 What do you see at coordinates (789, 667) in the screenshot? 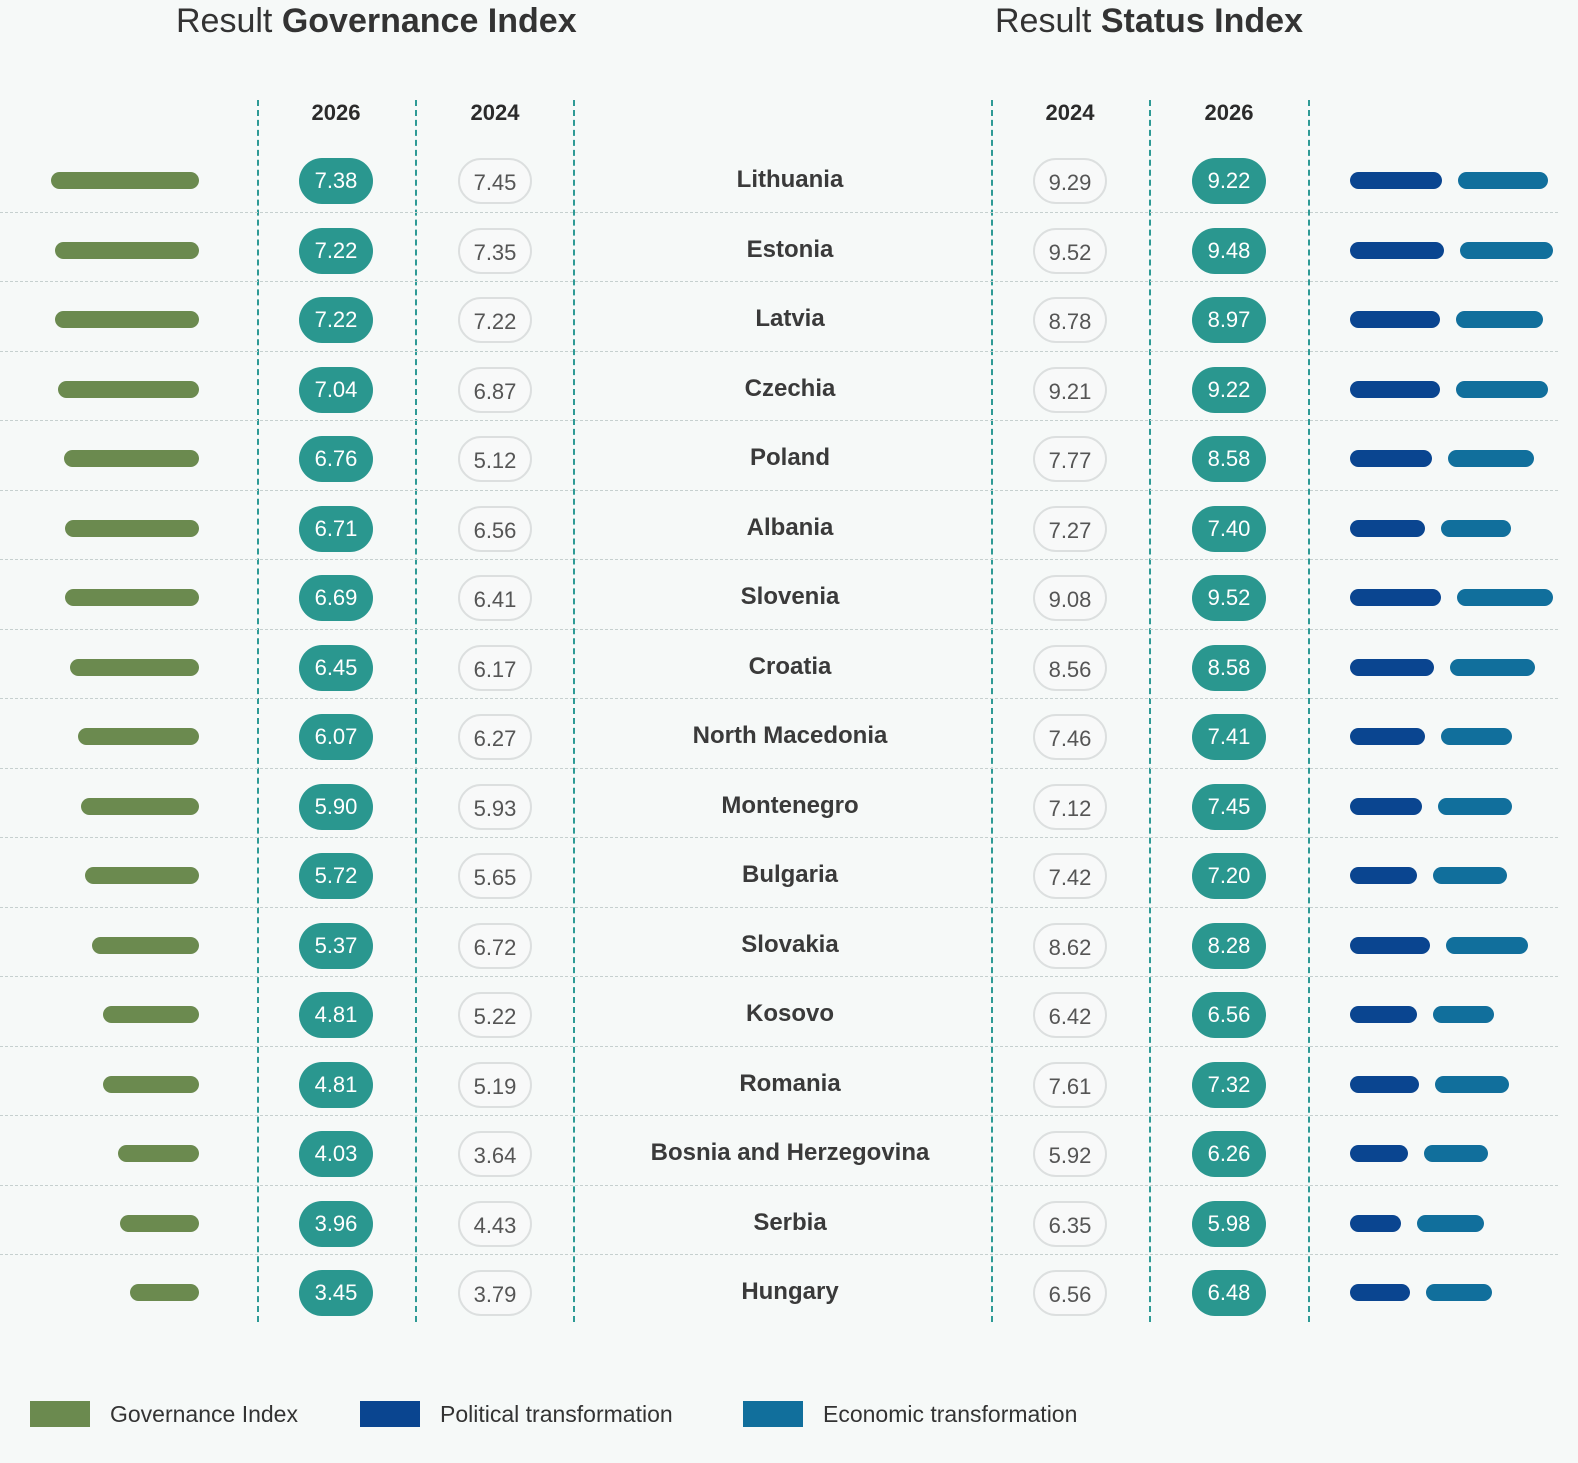
I see `table-row: 6.45 6.17 8.56 8.58 Croatia` at bounding box center [789, 667].